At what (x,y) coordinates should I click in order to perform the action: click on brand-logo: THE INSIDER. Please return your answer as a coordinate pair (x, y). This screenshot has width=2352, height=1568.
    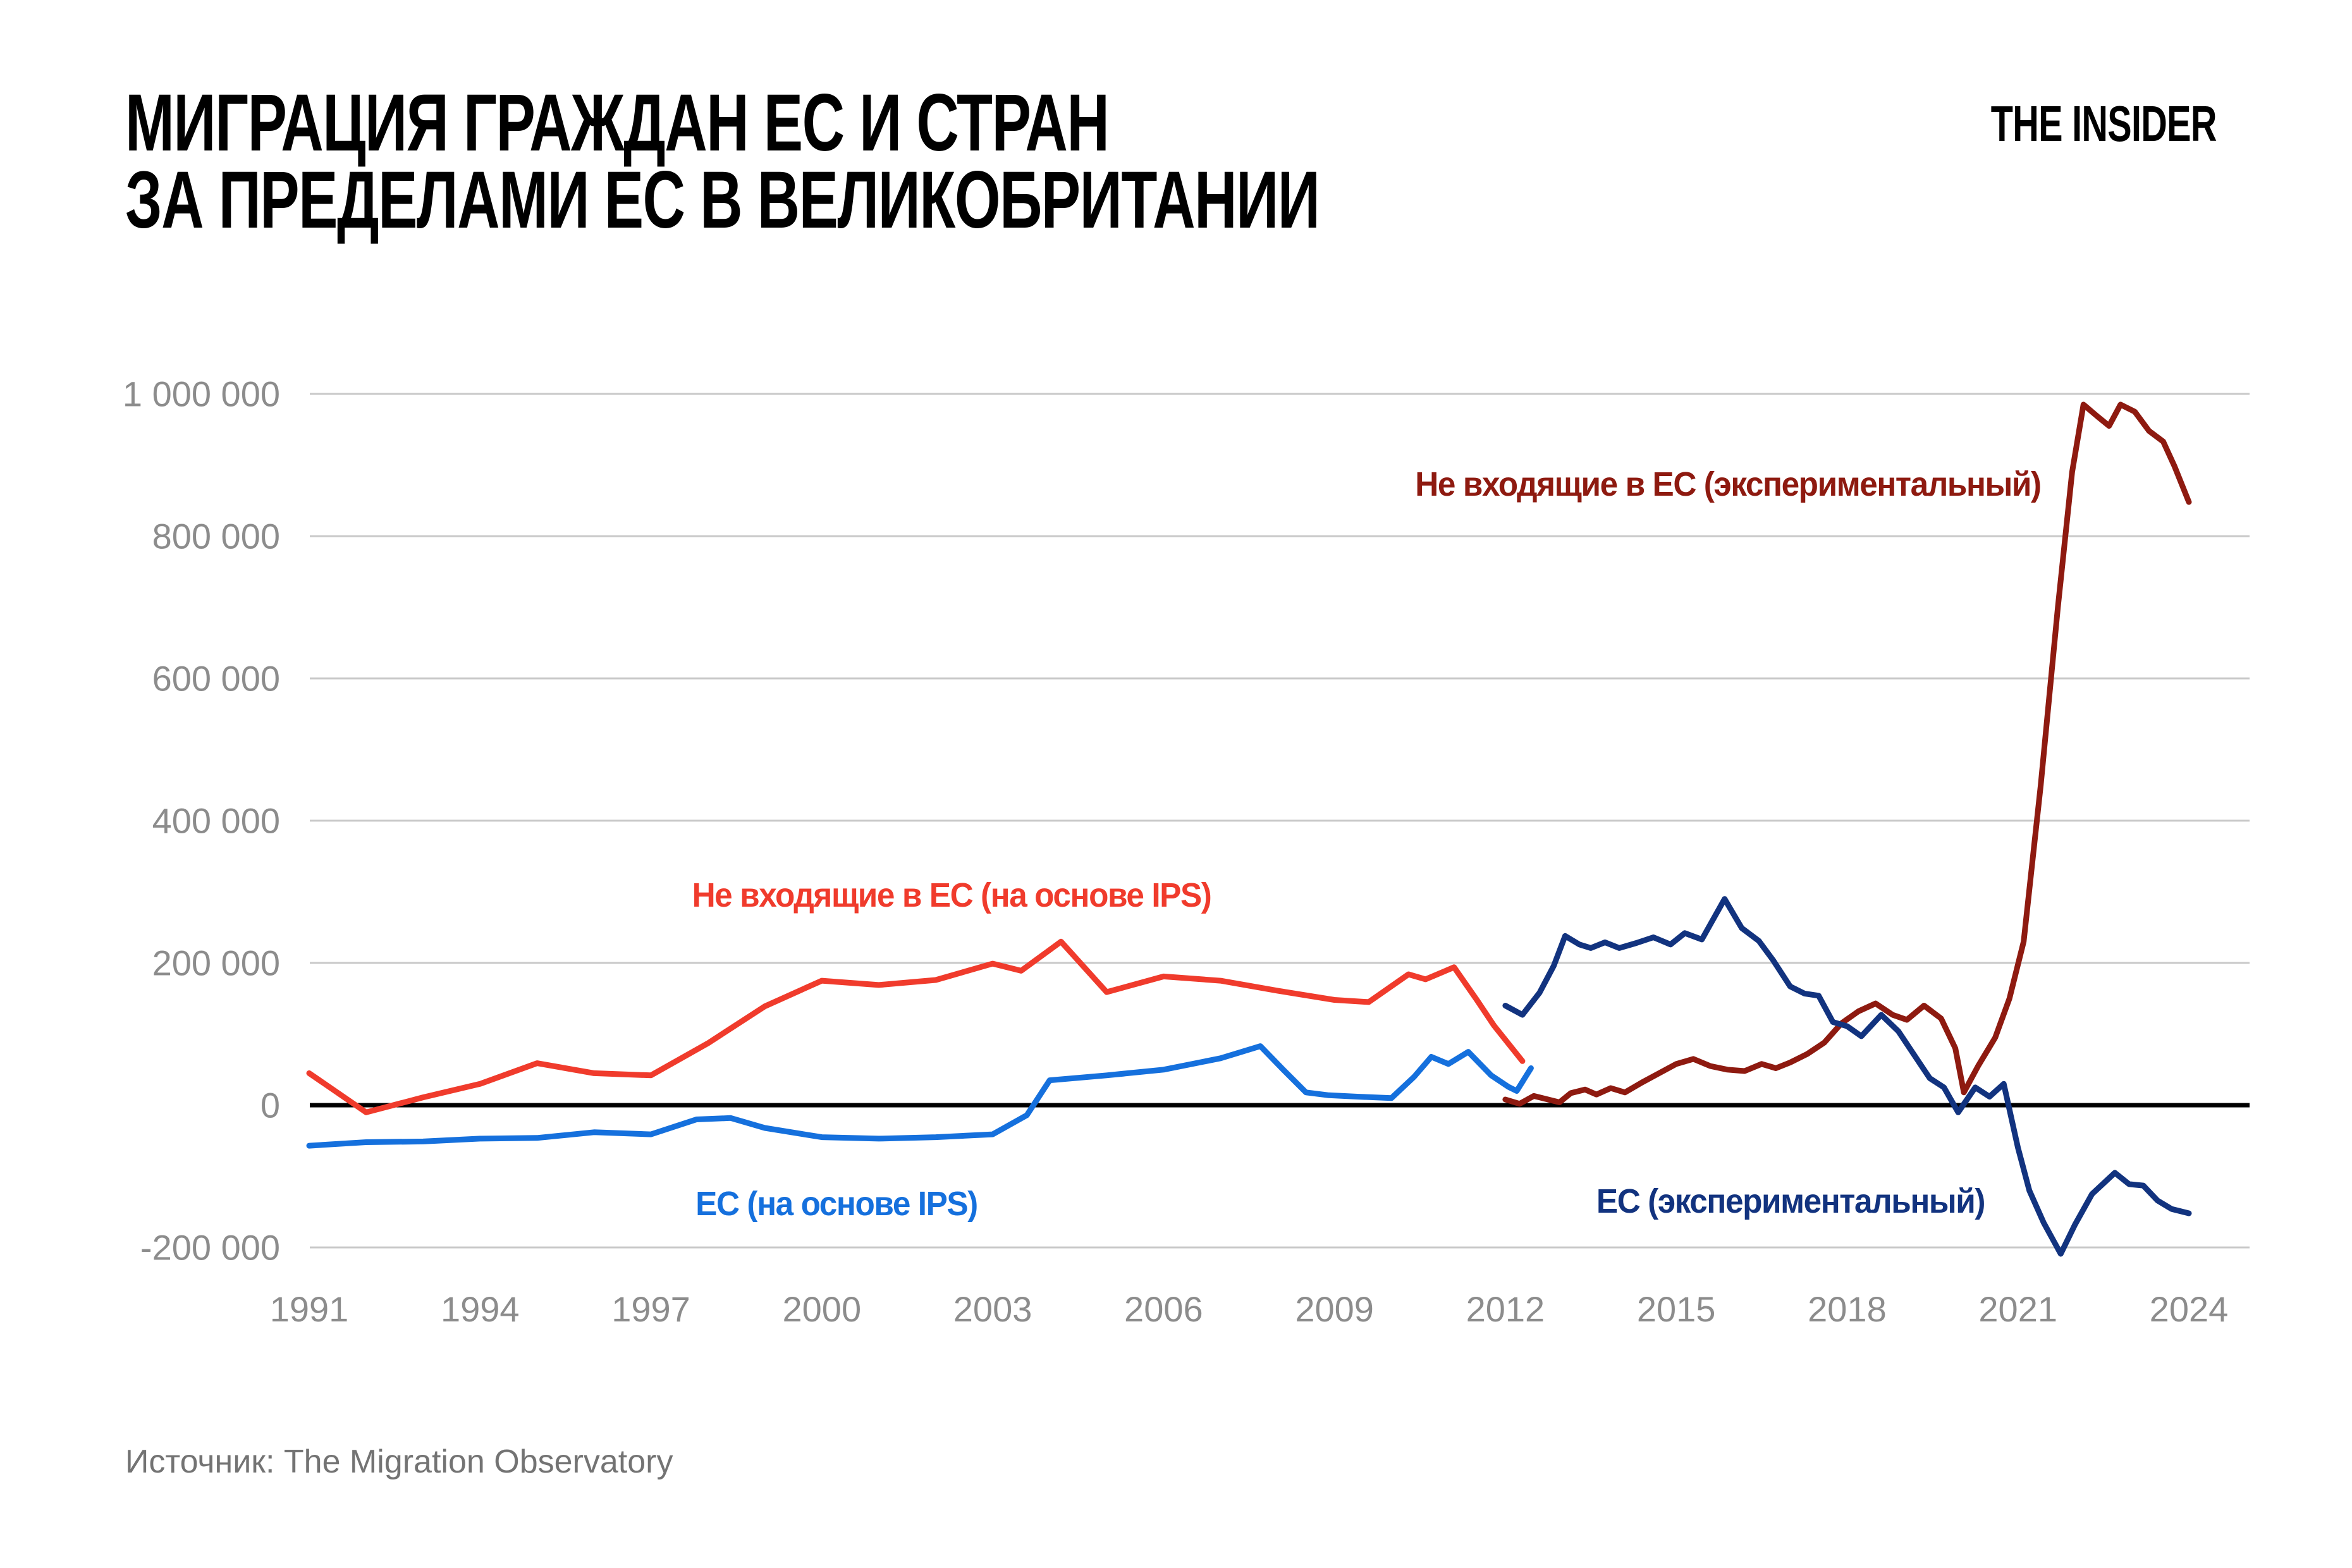
    Looking at the image, I should click on (2104, 123).